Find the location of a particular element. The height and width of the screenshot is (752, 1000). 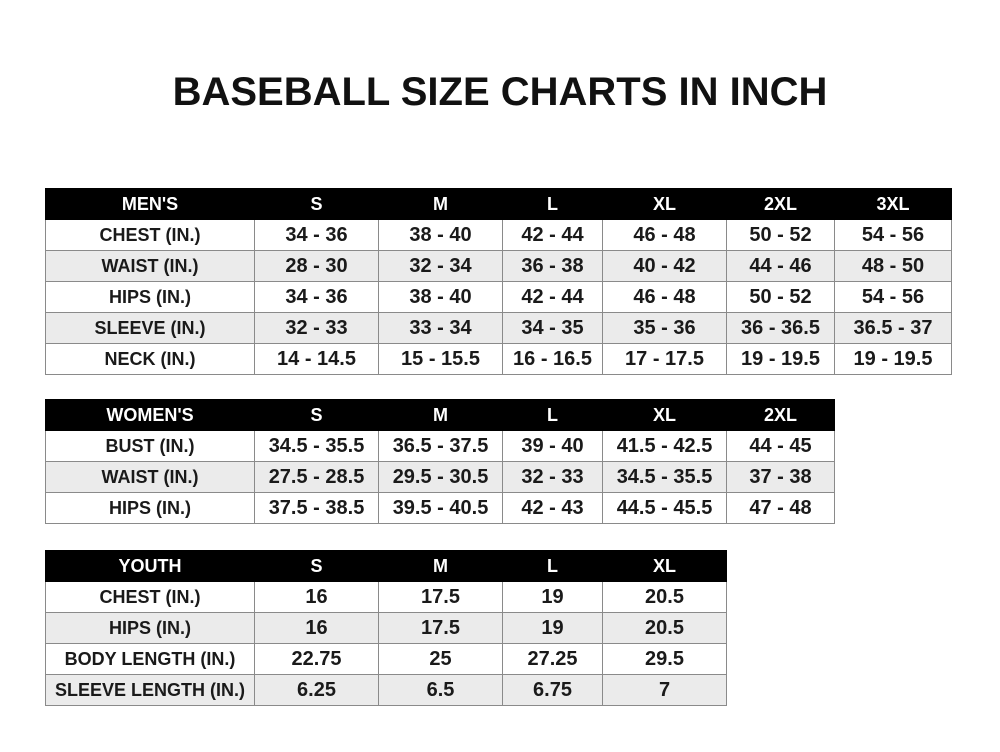

size-value: 25 is located at coordinates (440, 659).